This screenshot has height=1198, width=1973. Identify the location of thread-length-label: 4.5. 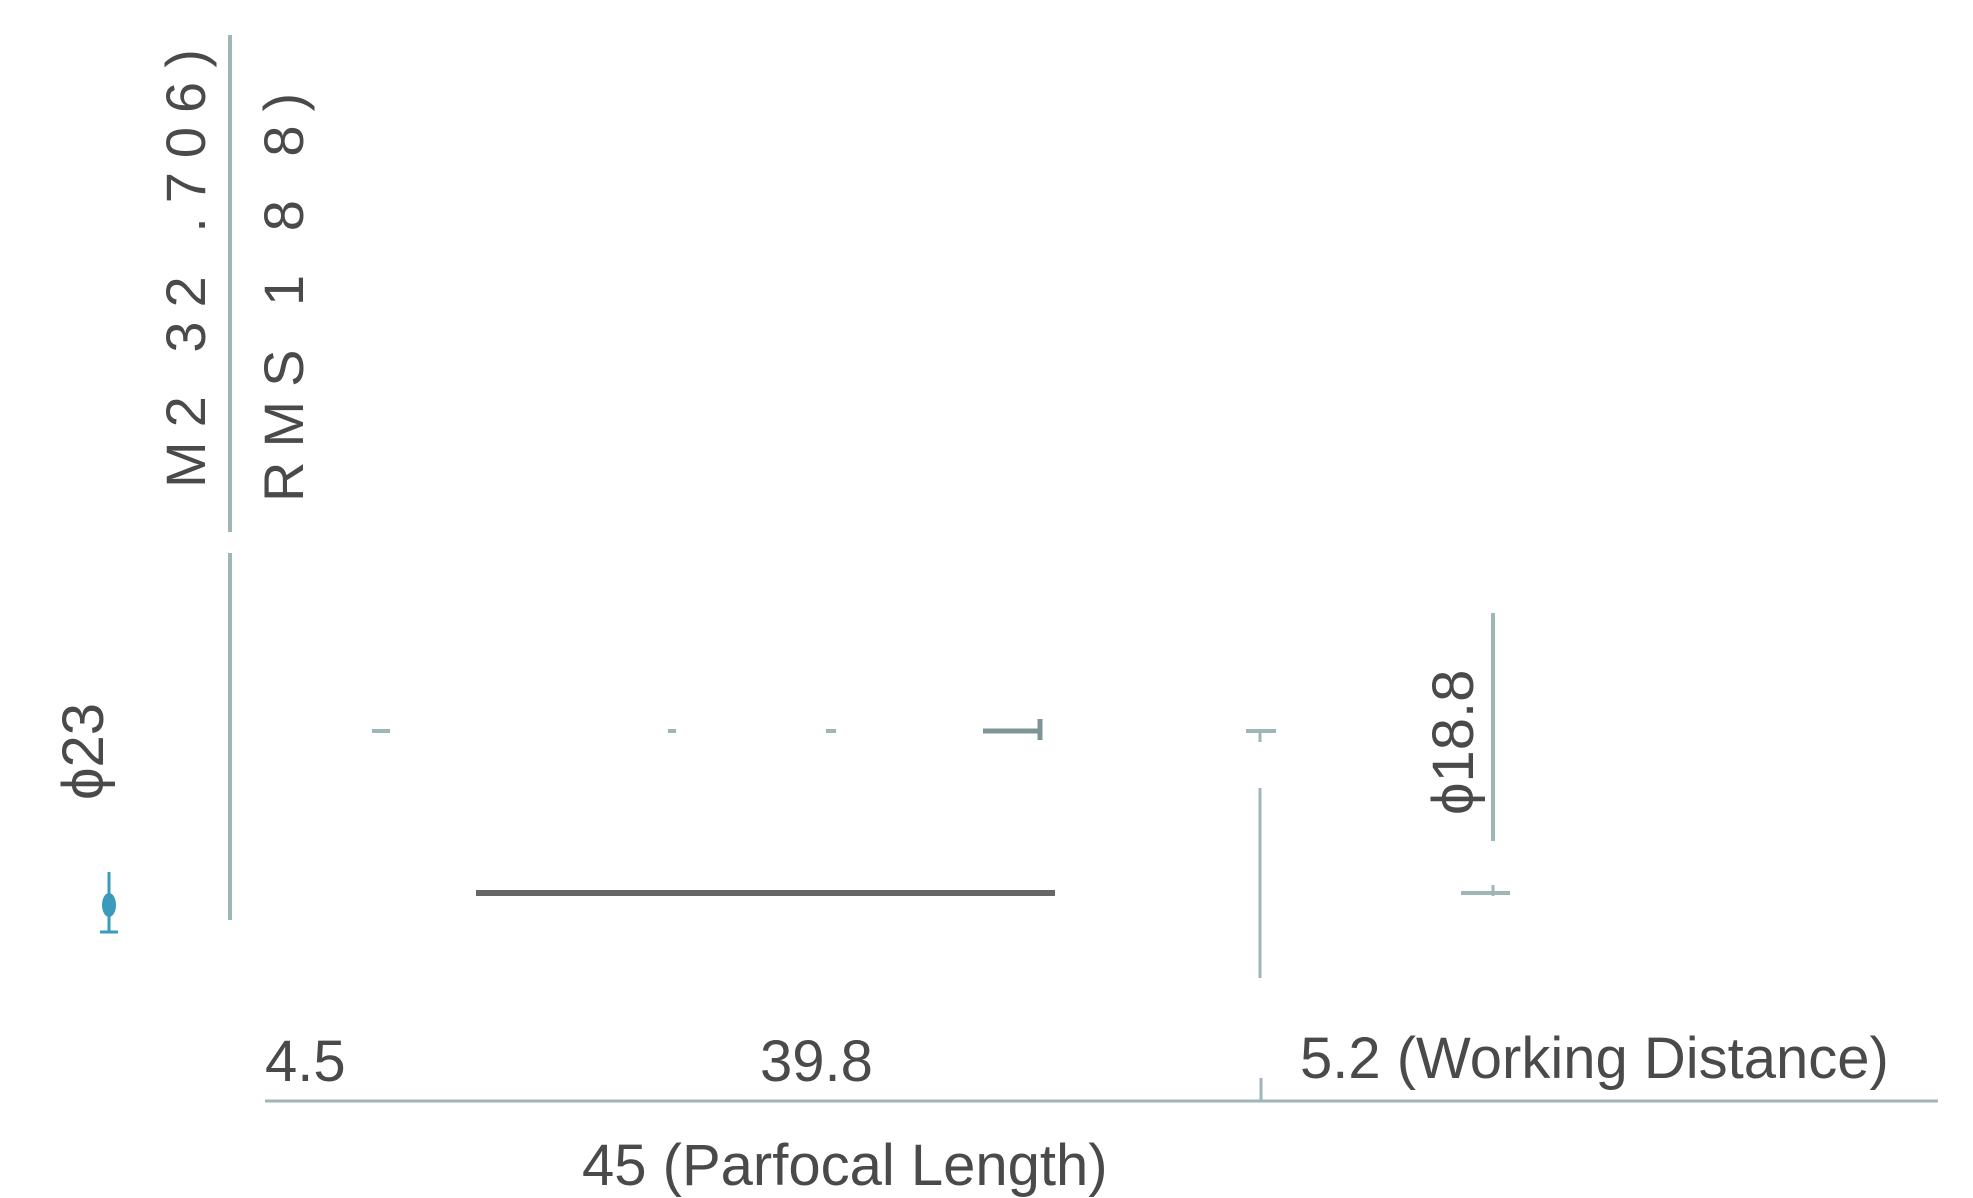
(305, 1061).